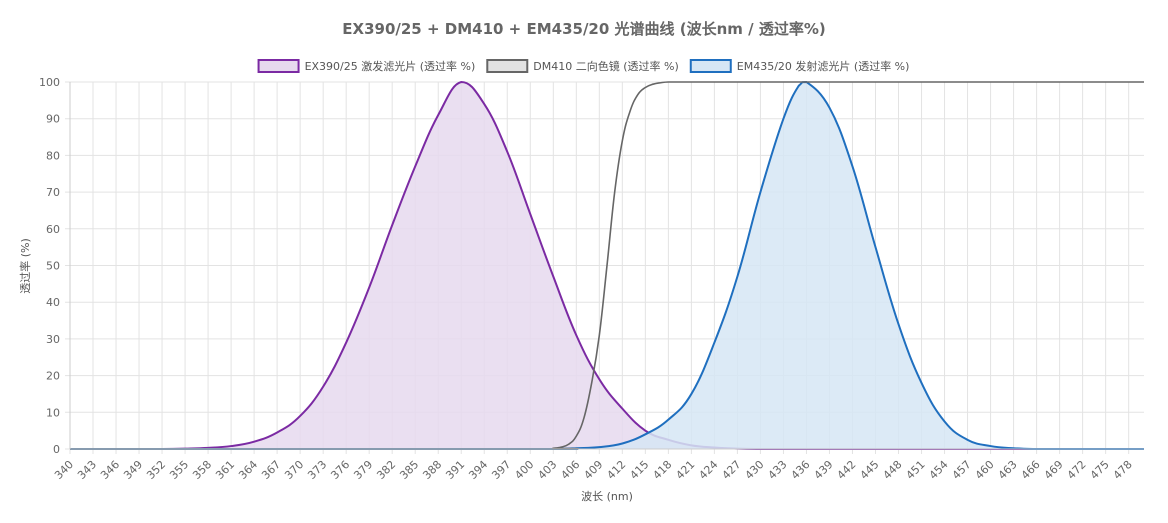 The height and width of the screenshot is (523, 1168). Describe the element at coordinates (56, 449) in the screenshot. I see `y-tick-label: 0` at that location.